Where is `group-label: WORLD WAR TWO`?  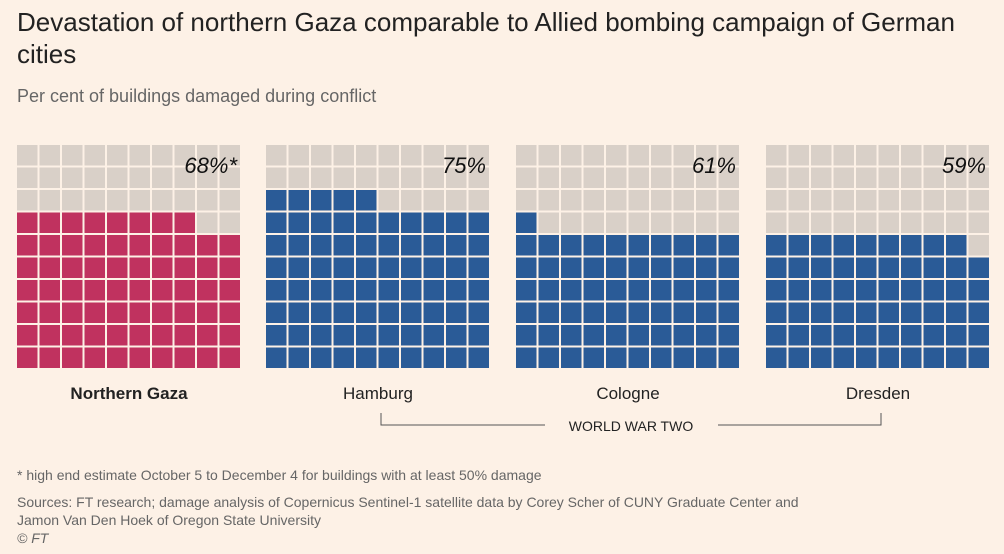 group-label: WORLD WAR TWO is located at coordinates (631, 426).